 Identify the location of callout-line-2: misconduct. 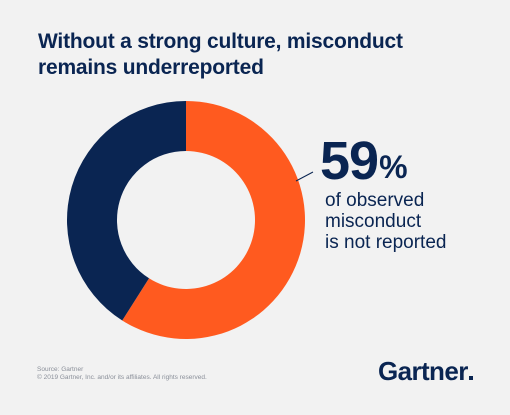
(373, 221).